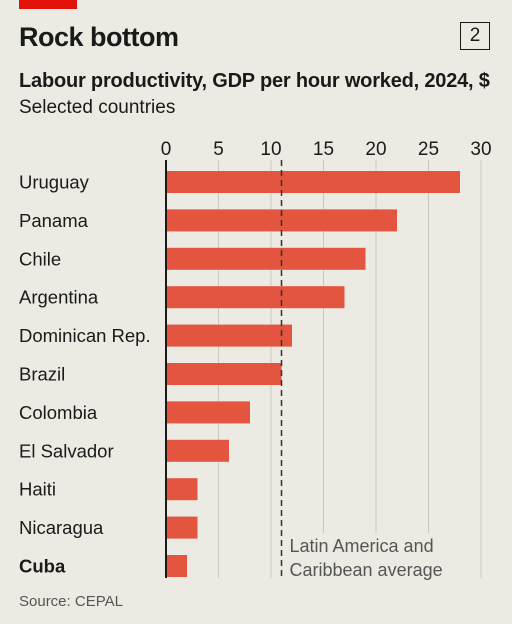 This screenshot has height=624, width=512. I want to click on category-label: Nicaragua, so click(61, 527).